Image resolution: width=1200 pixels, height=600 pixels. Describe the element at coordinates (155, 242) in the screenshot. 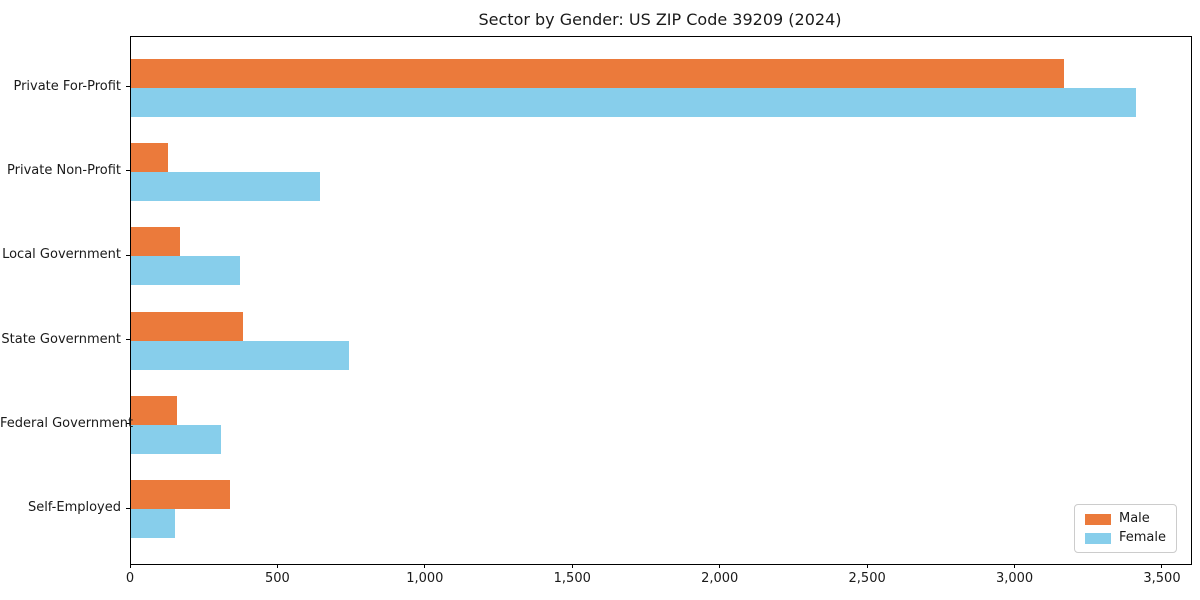

I see `bar-male-local-government` at that location.